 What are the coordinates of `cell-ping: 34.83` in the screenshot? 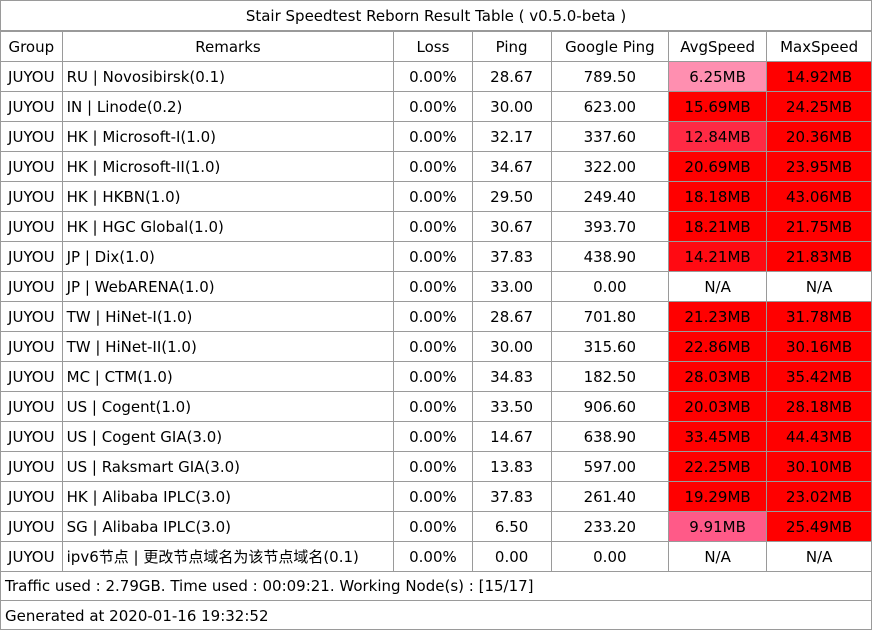 It's located at (511, 376).